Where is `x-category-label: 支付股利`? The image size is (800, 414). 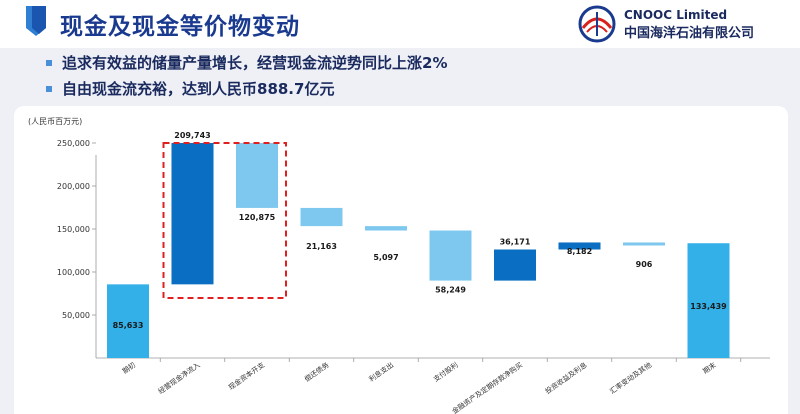
x-category-label: 支付股利 is located at coordinates (446, 371).